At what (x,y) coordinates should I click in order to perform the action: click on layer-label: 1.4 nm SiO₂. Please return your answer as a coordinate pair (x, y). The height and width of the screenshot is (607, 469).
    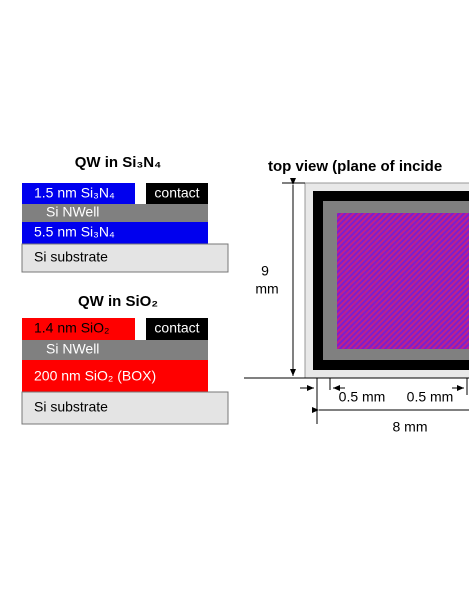
    Looking at the image, I should click on (71, 328).